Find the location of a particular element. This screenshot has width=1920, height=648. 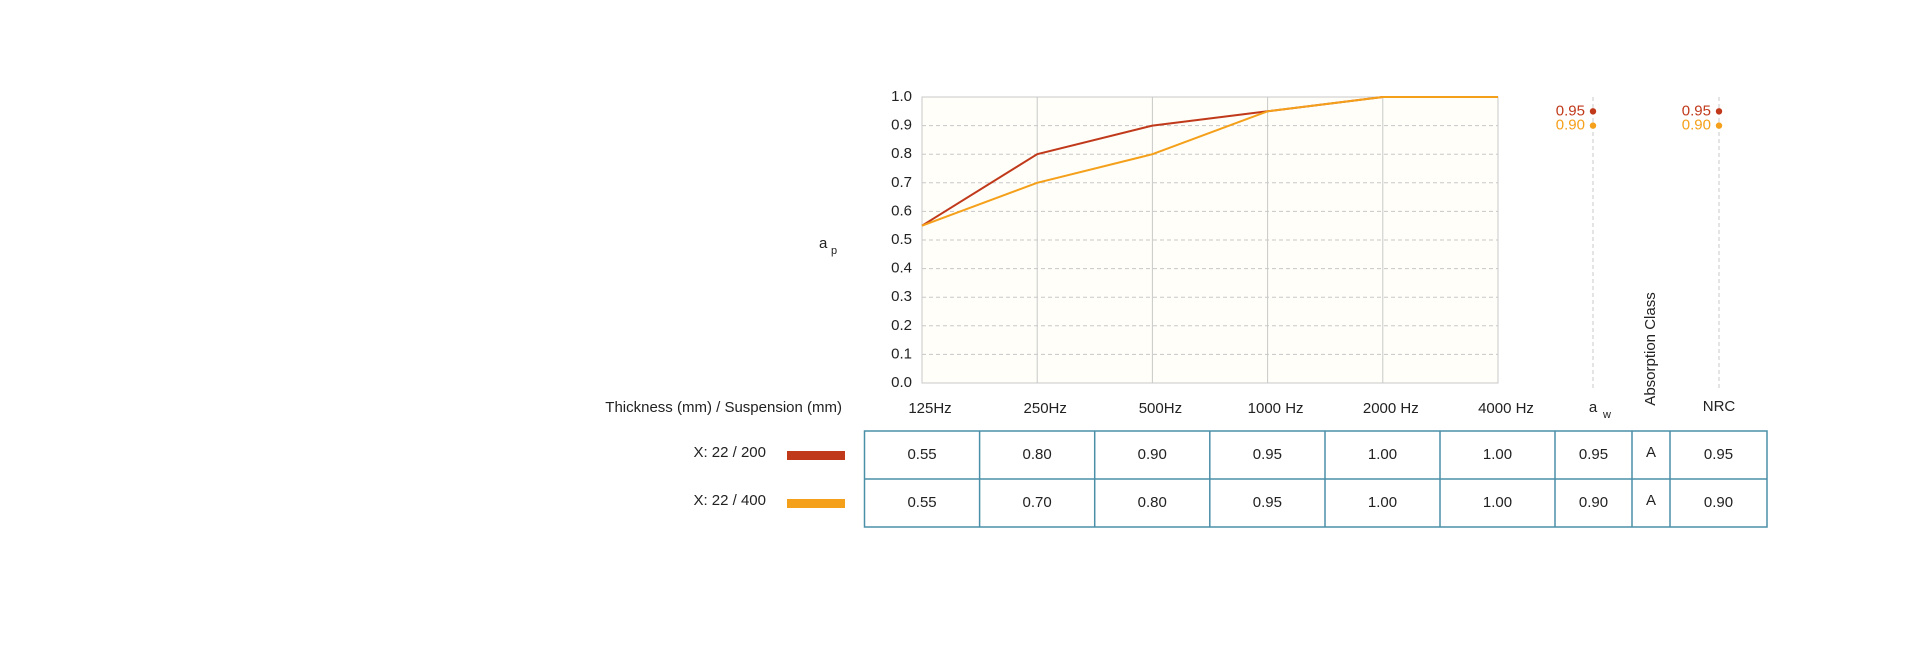

y-tick-label: 0.2 is located at coordinates (901, 325).